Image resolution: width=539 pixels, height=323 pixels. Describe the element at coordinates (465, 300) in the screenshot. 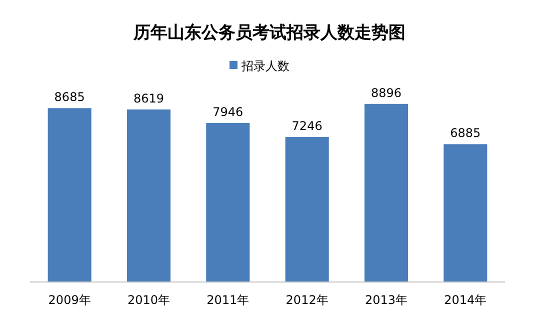

I see `x-tick-label: 2014年` at that location.